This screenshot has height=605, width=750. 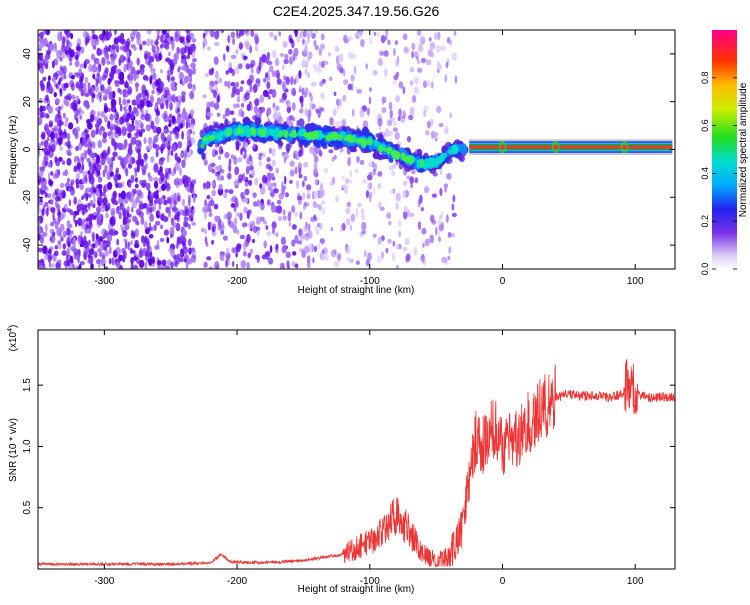 I want to click on y-tick-label: 0, so click(x=27, y=149).